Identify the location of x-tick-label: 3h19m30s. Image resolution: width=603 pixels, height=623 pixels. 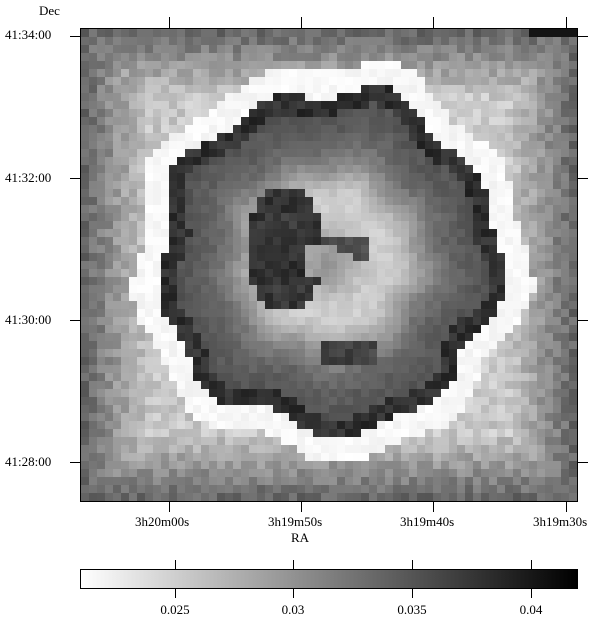
(560, 521).